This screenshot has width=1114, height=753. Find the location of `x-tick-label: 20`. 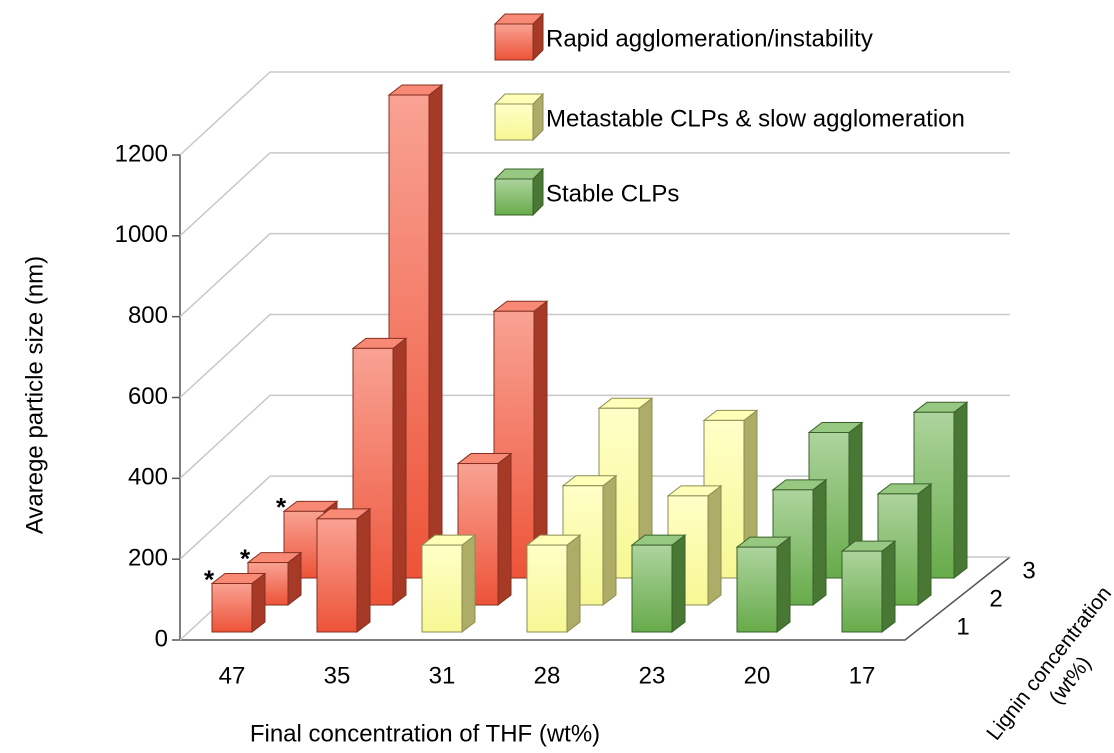

x-tick-label: 20 is located at coordinates (757, 675).